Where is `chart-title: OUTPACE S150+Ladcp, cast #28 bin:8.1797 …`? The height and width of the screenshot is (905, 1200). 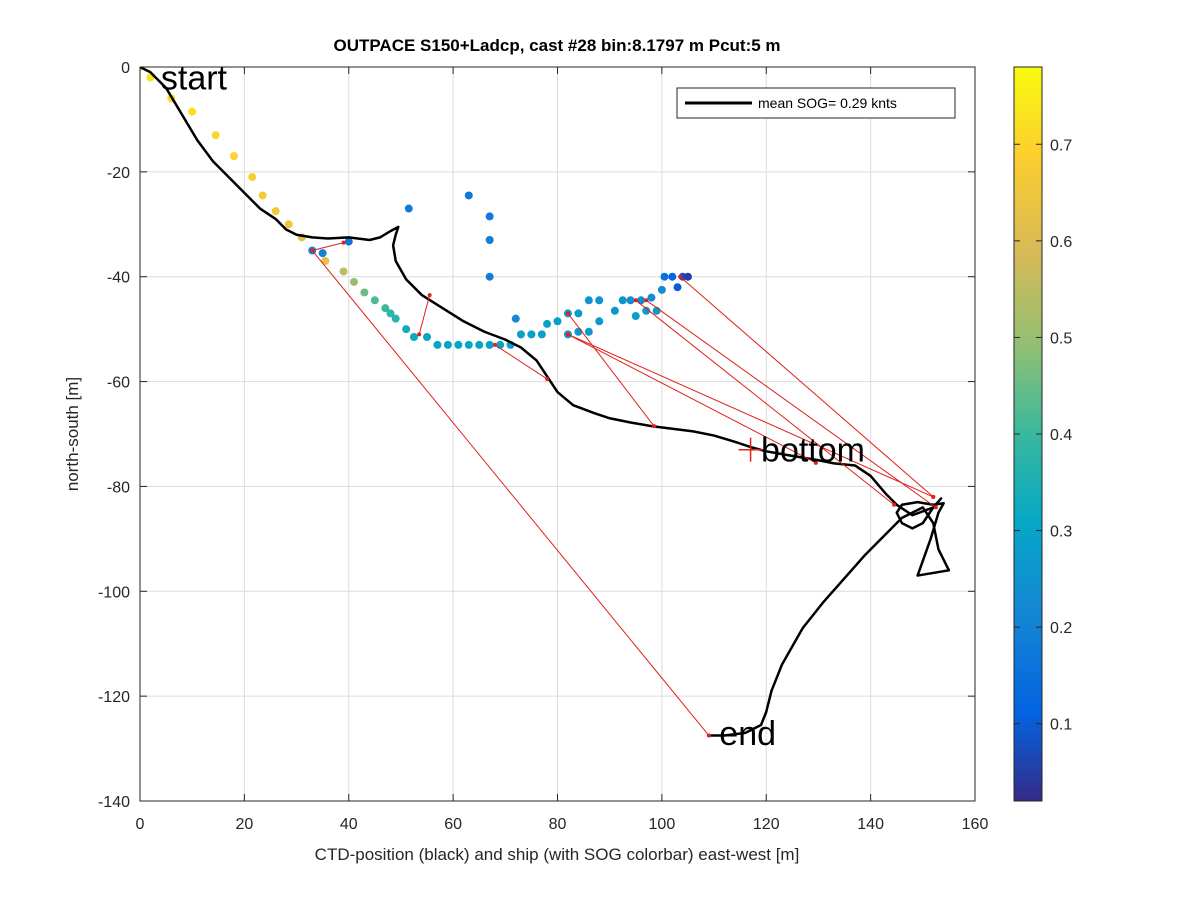
chart-title: OUTPACE S150+Ladcp, cast #28 bin:8.1797 … is located at coordinates (556, 45).